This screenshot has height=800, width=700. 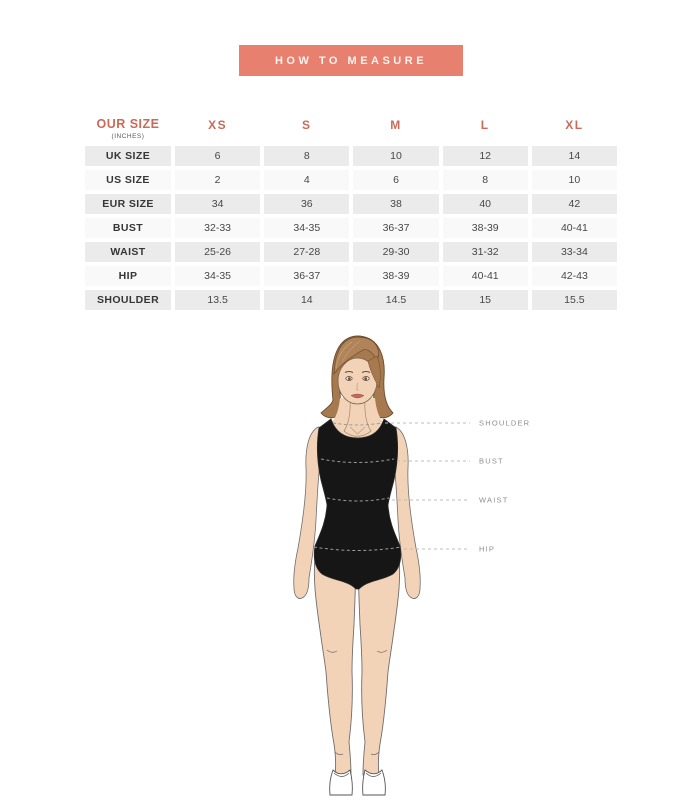 What do you see at coordinates (485, 204) in the screenshot?
I see `table-cell: 40` at bounding box center [485, 204].